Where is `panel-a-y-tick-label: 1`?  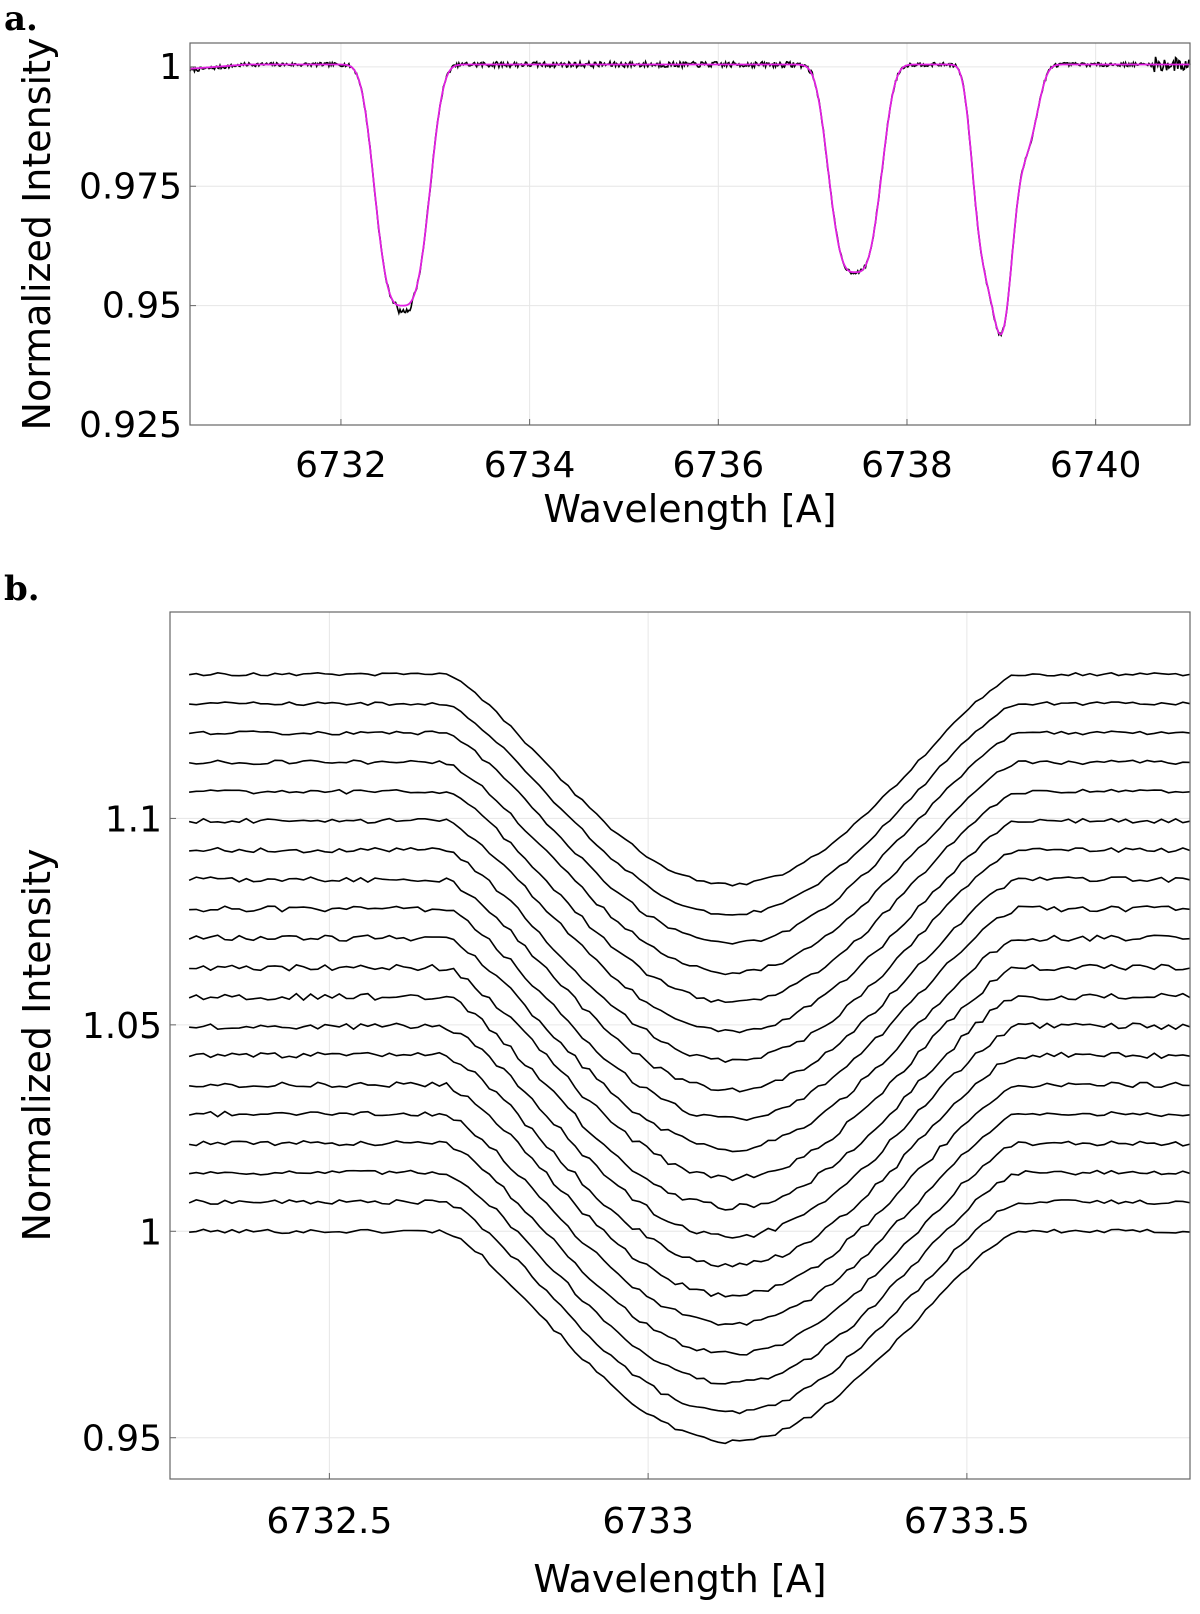 panel-a-y-tick-label: 1 is located at coordinates (170, 67).